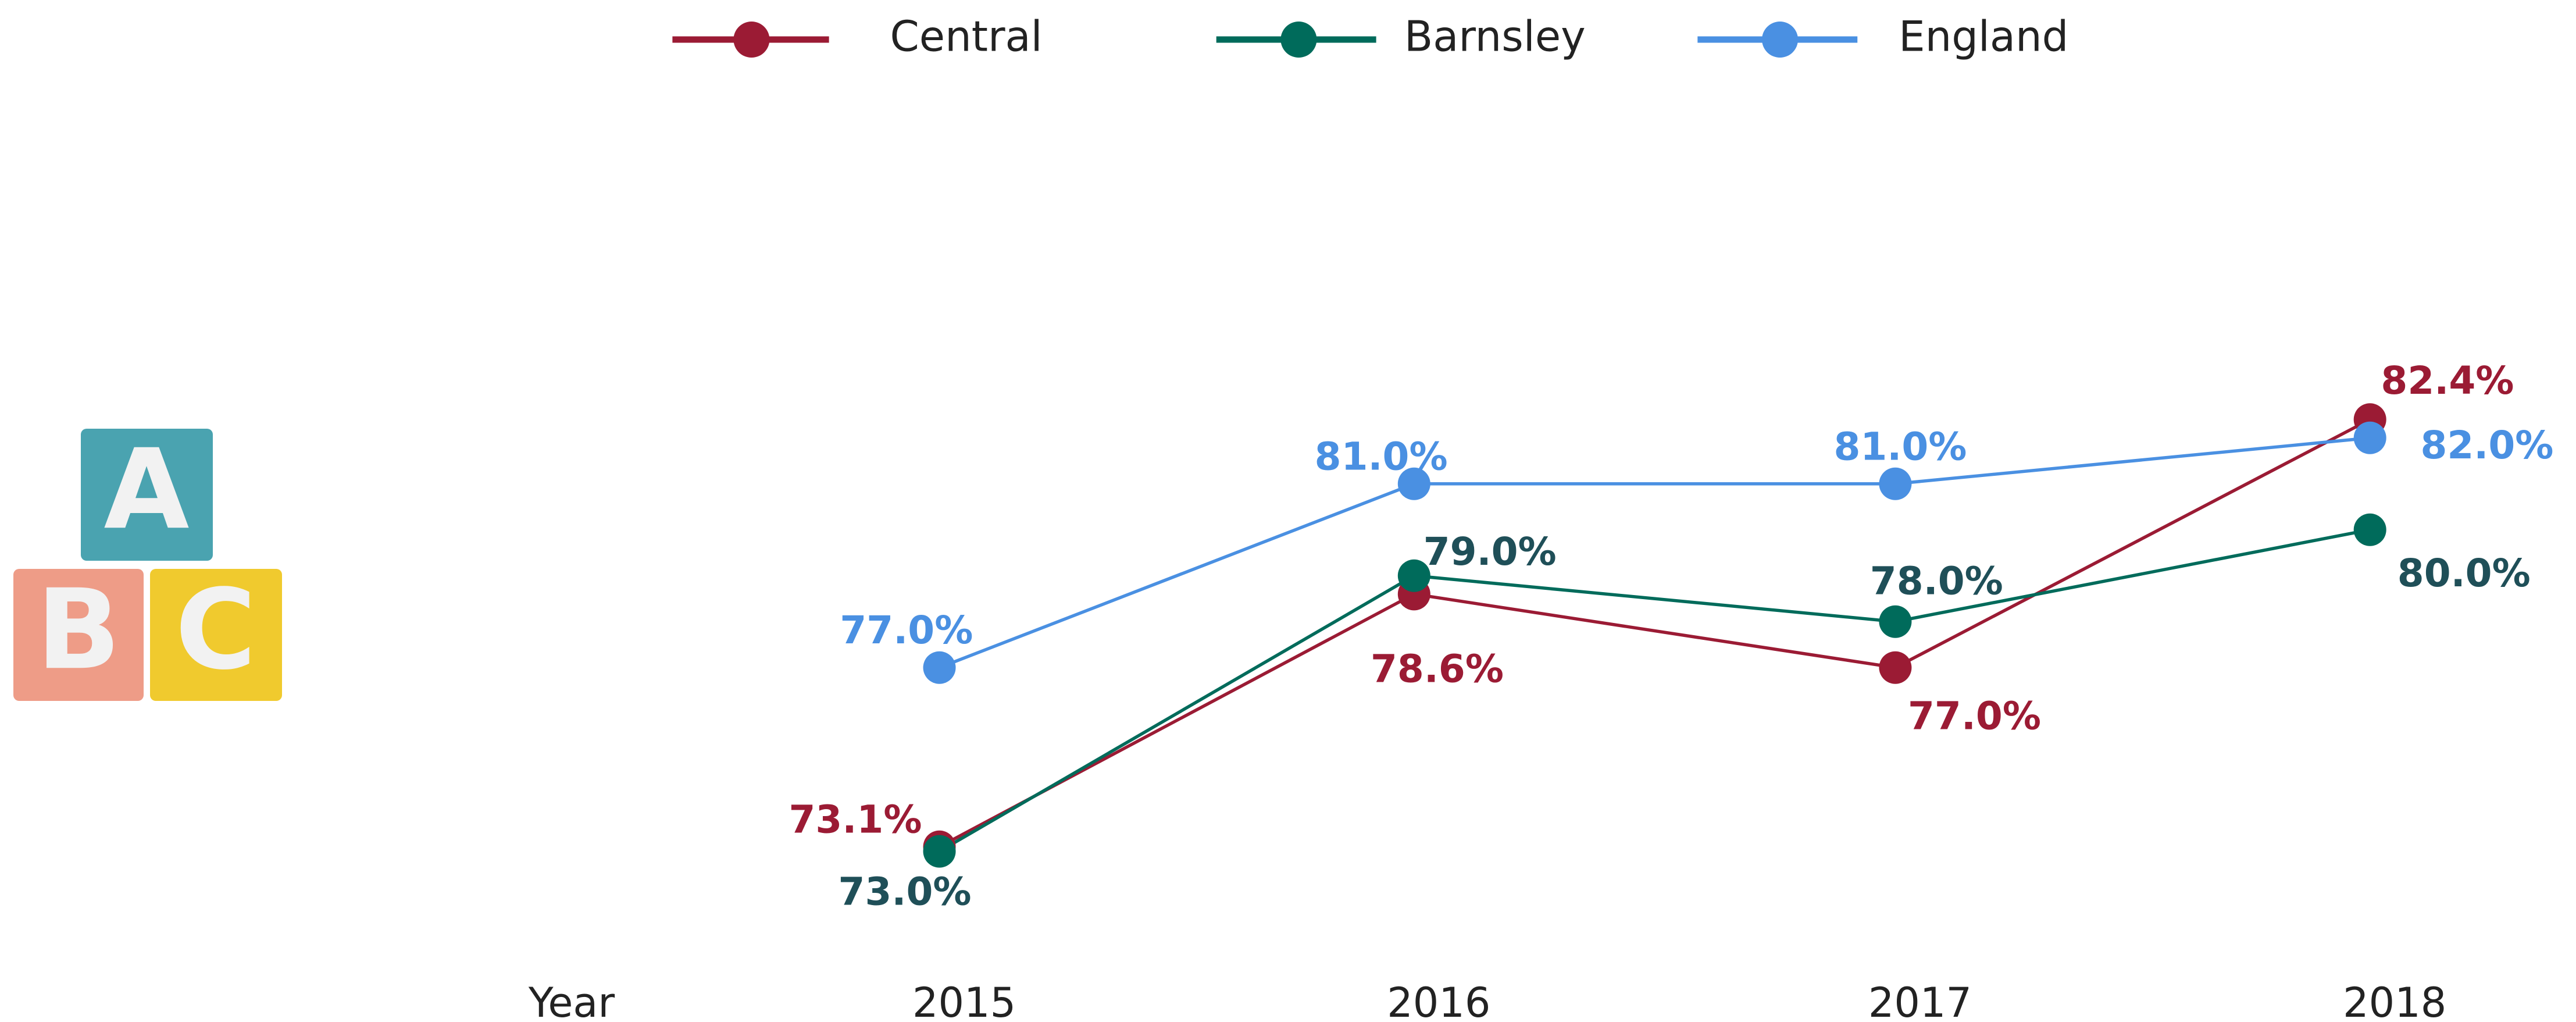 This screenshot has width=2576, height=1022. I want to click on data-label: 78.6%, so click(1437, 669).